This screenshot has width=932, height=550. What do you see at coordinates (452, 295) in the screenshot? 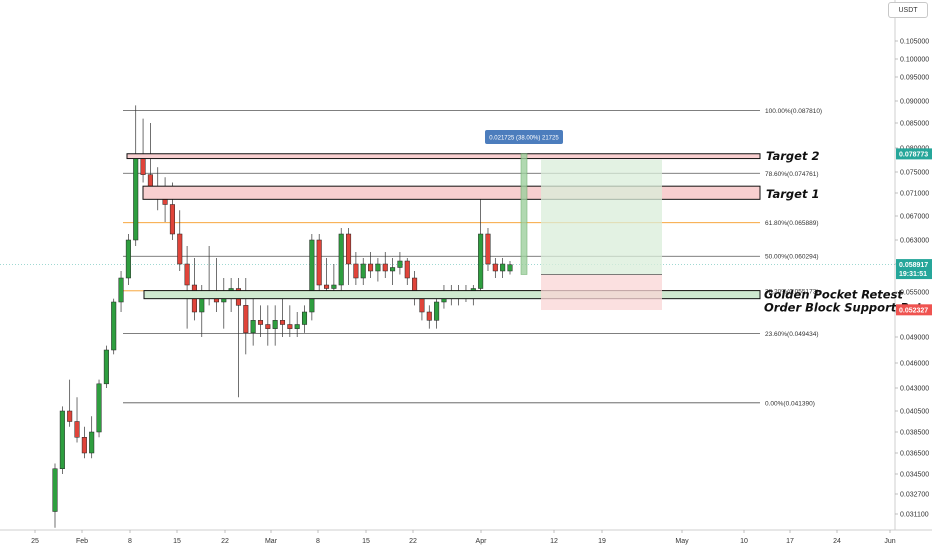
I see `support-zone` at bounding box center [452, 295].